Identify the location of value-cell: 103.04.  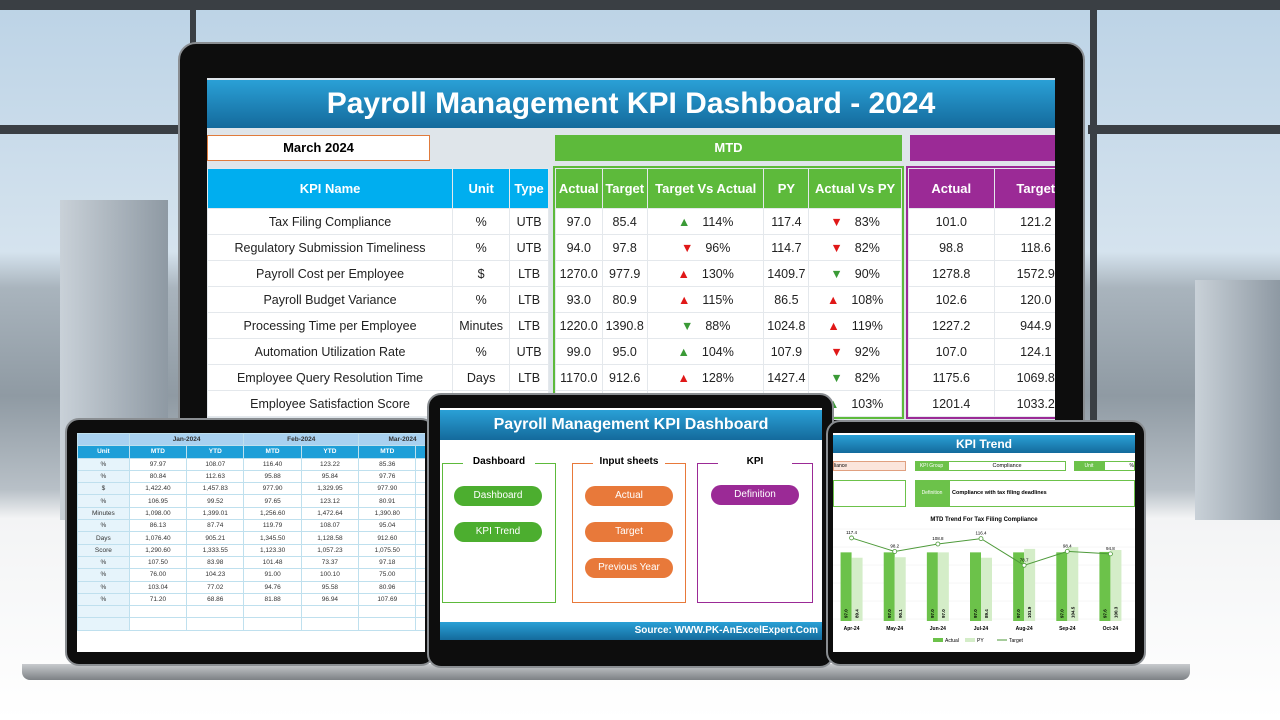
(158, 587).